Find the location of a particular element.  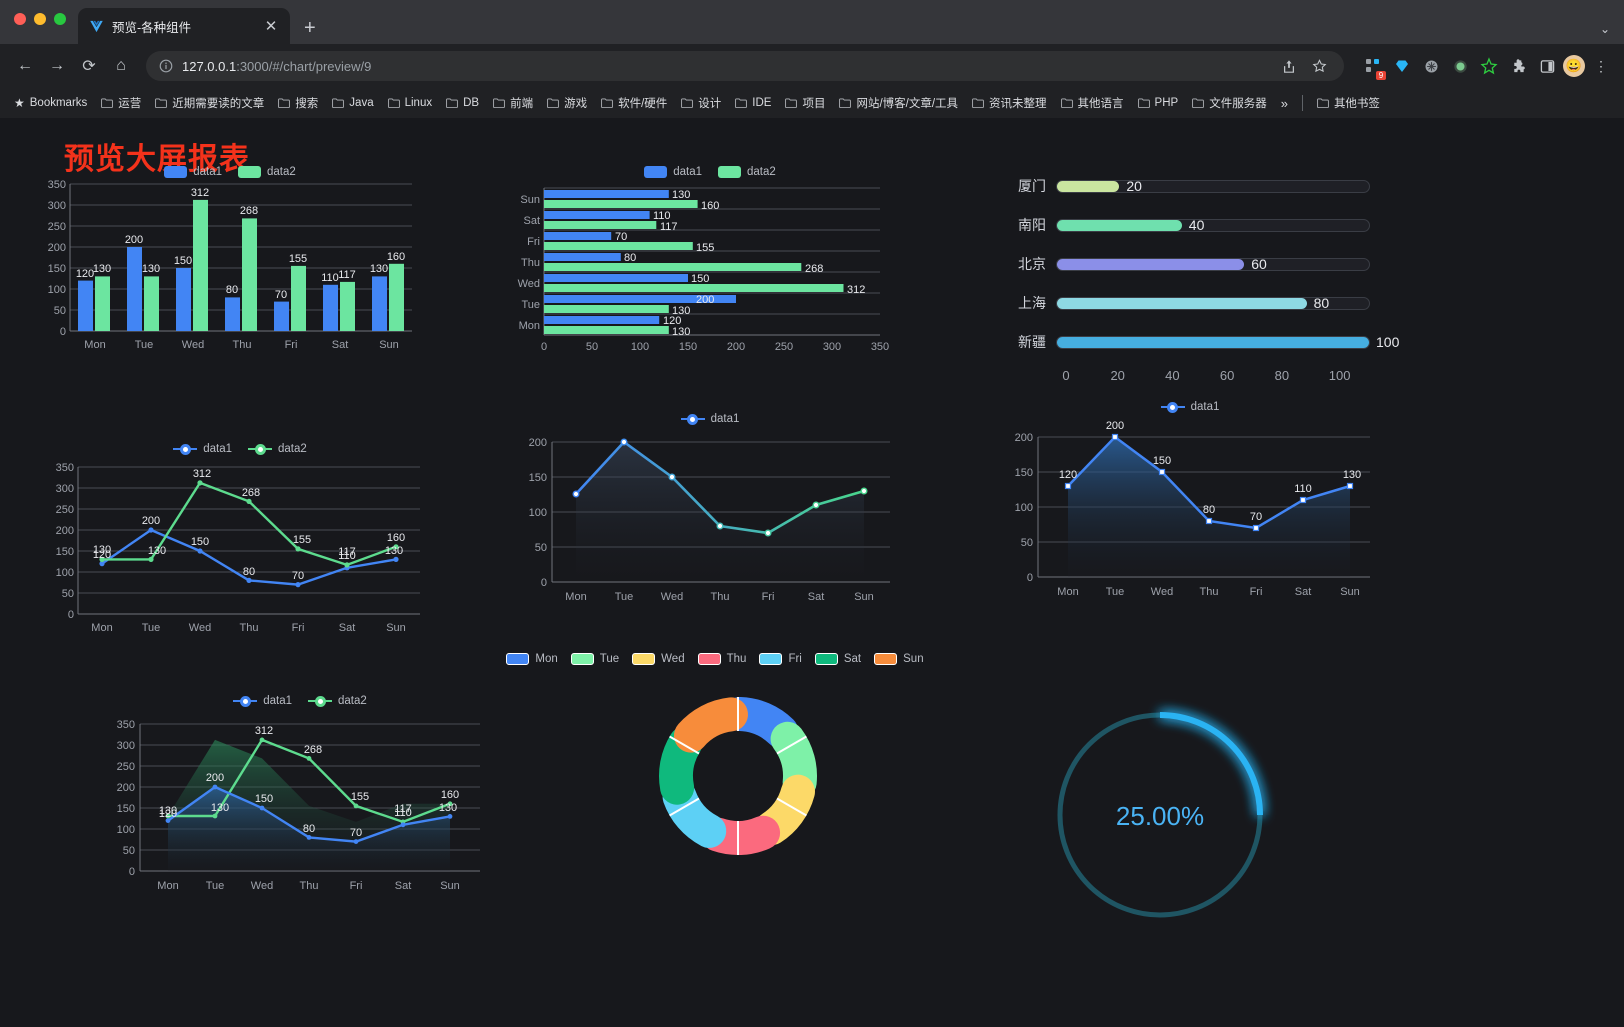

profile-avatar: 😀 is located at coordinates (1574, 66).